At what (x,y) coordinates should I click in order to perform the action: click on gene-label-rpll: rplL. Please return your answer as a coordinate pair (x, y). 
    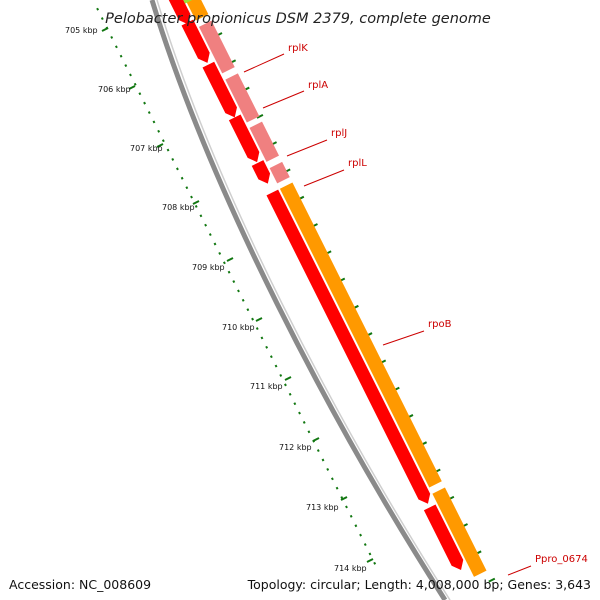
    Looking at the image, I should click on (357, 163).